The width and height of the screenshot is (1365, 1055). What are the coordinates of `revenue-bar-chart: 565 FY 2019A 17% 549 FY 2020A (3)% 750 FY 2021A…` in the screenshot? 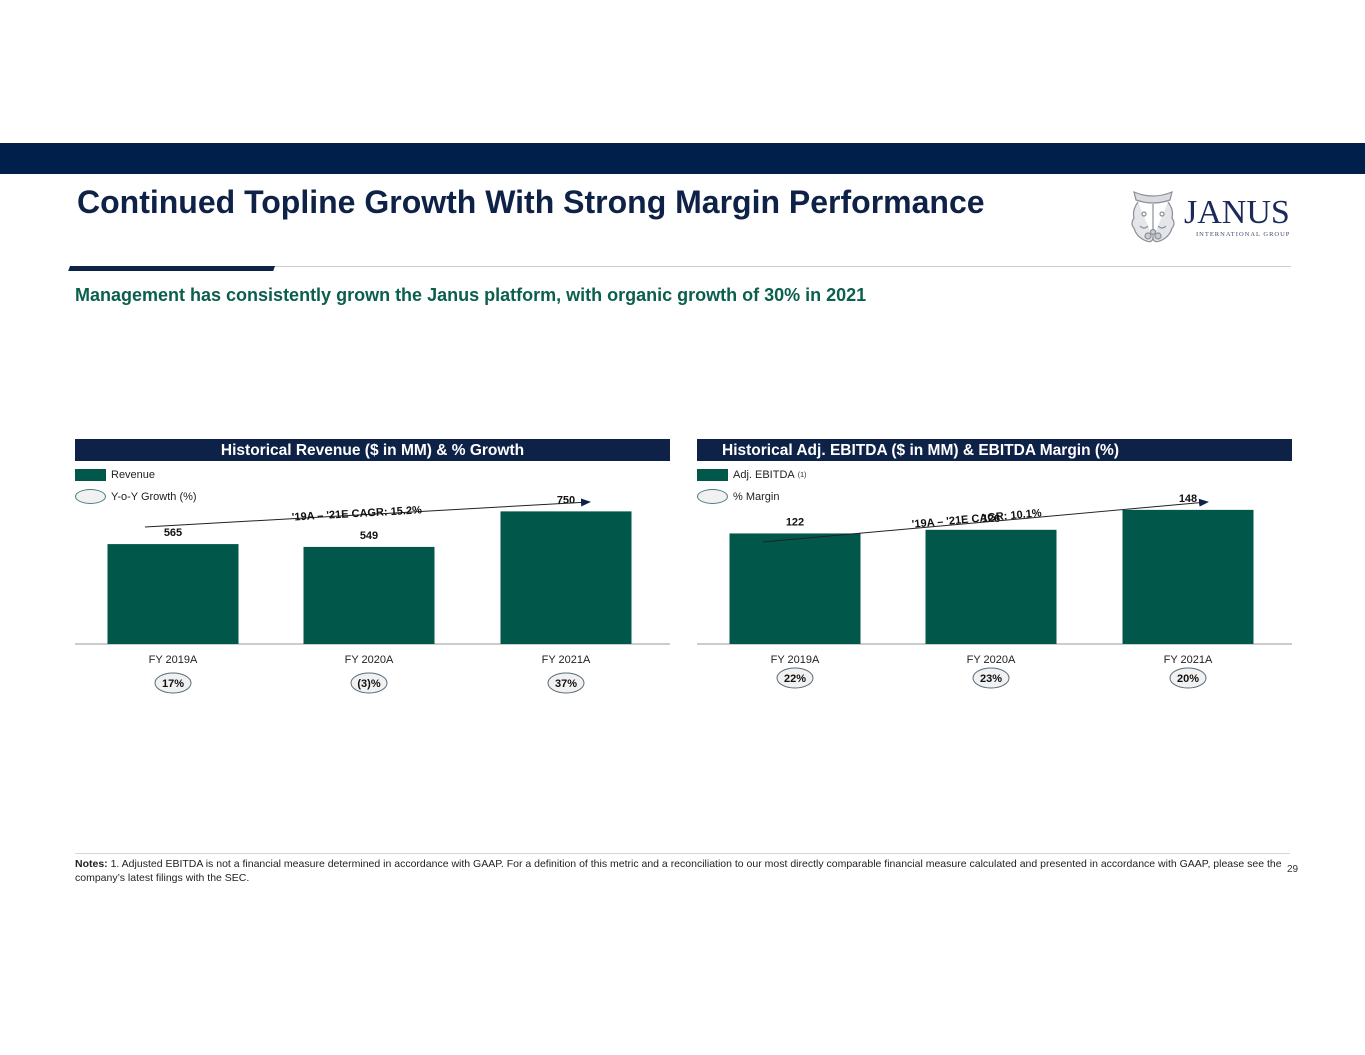 It's located at (372, 594).